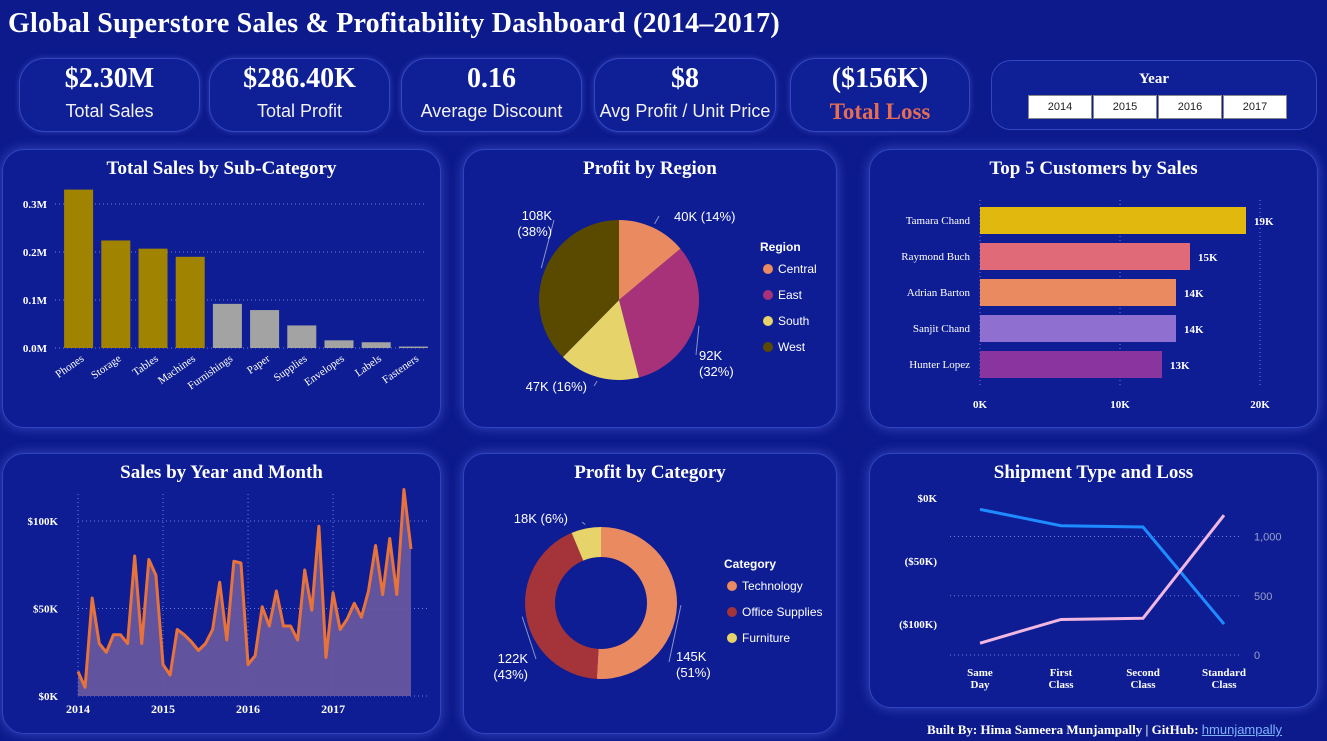 Image resolution: width=1327 pixels, height=741 pixels. Describe the element at coordinates (513, 658) in the screenshot. I see `slice-data-label: 122K` at that location.